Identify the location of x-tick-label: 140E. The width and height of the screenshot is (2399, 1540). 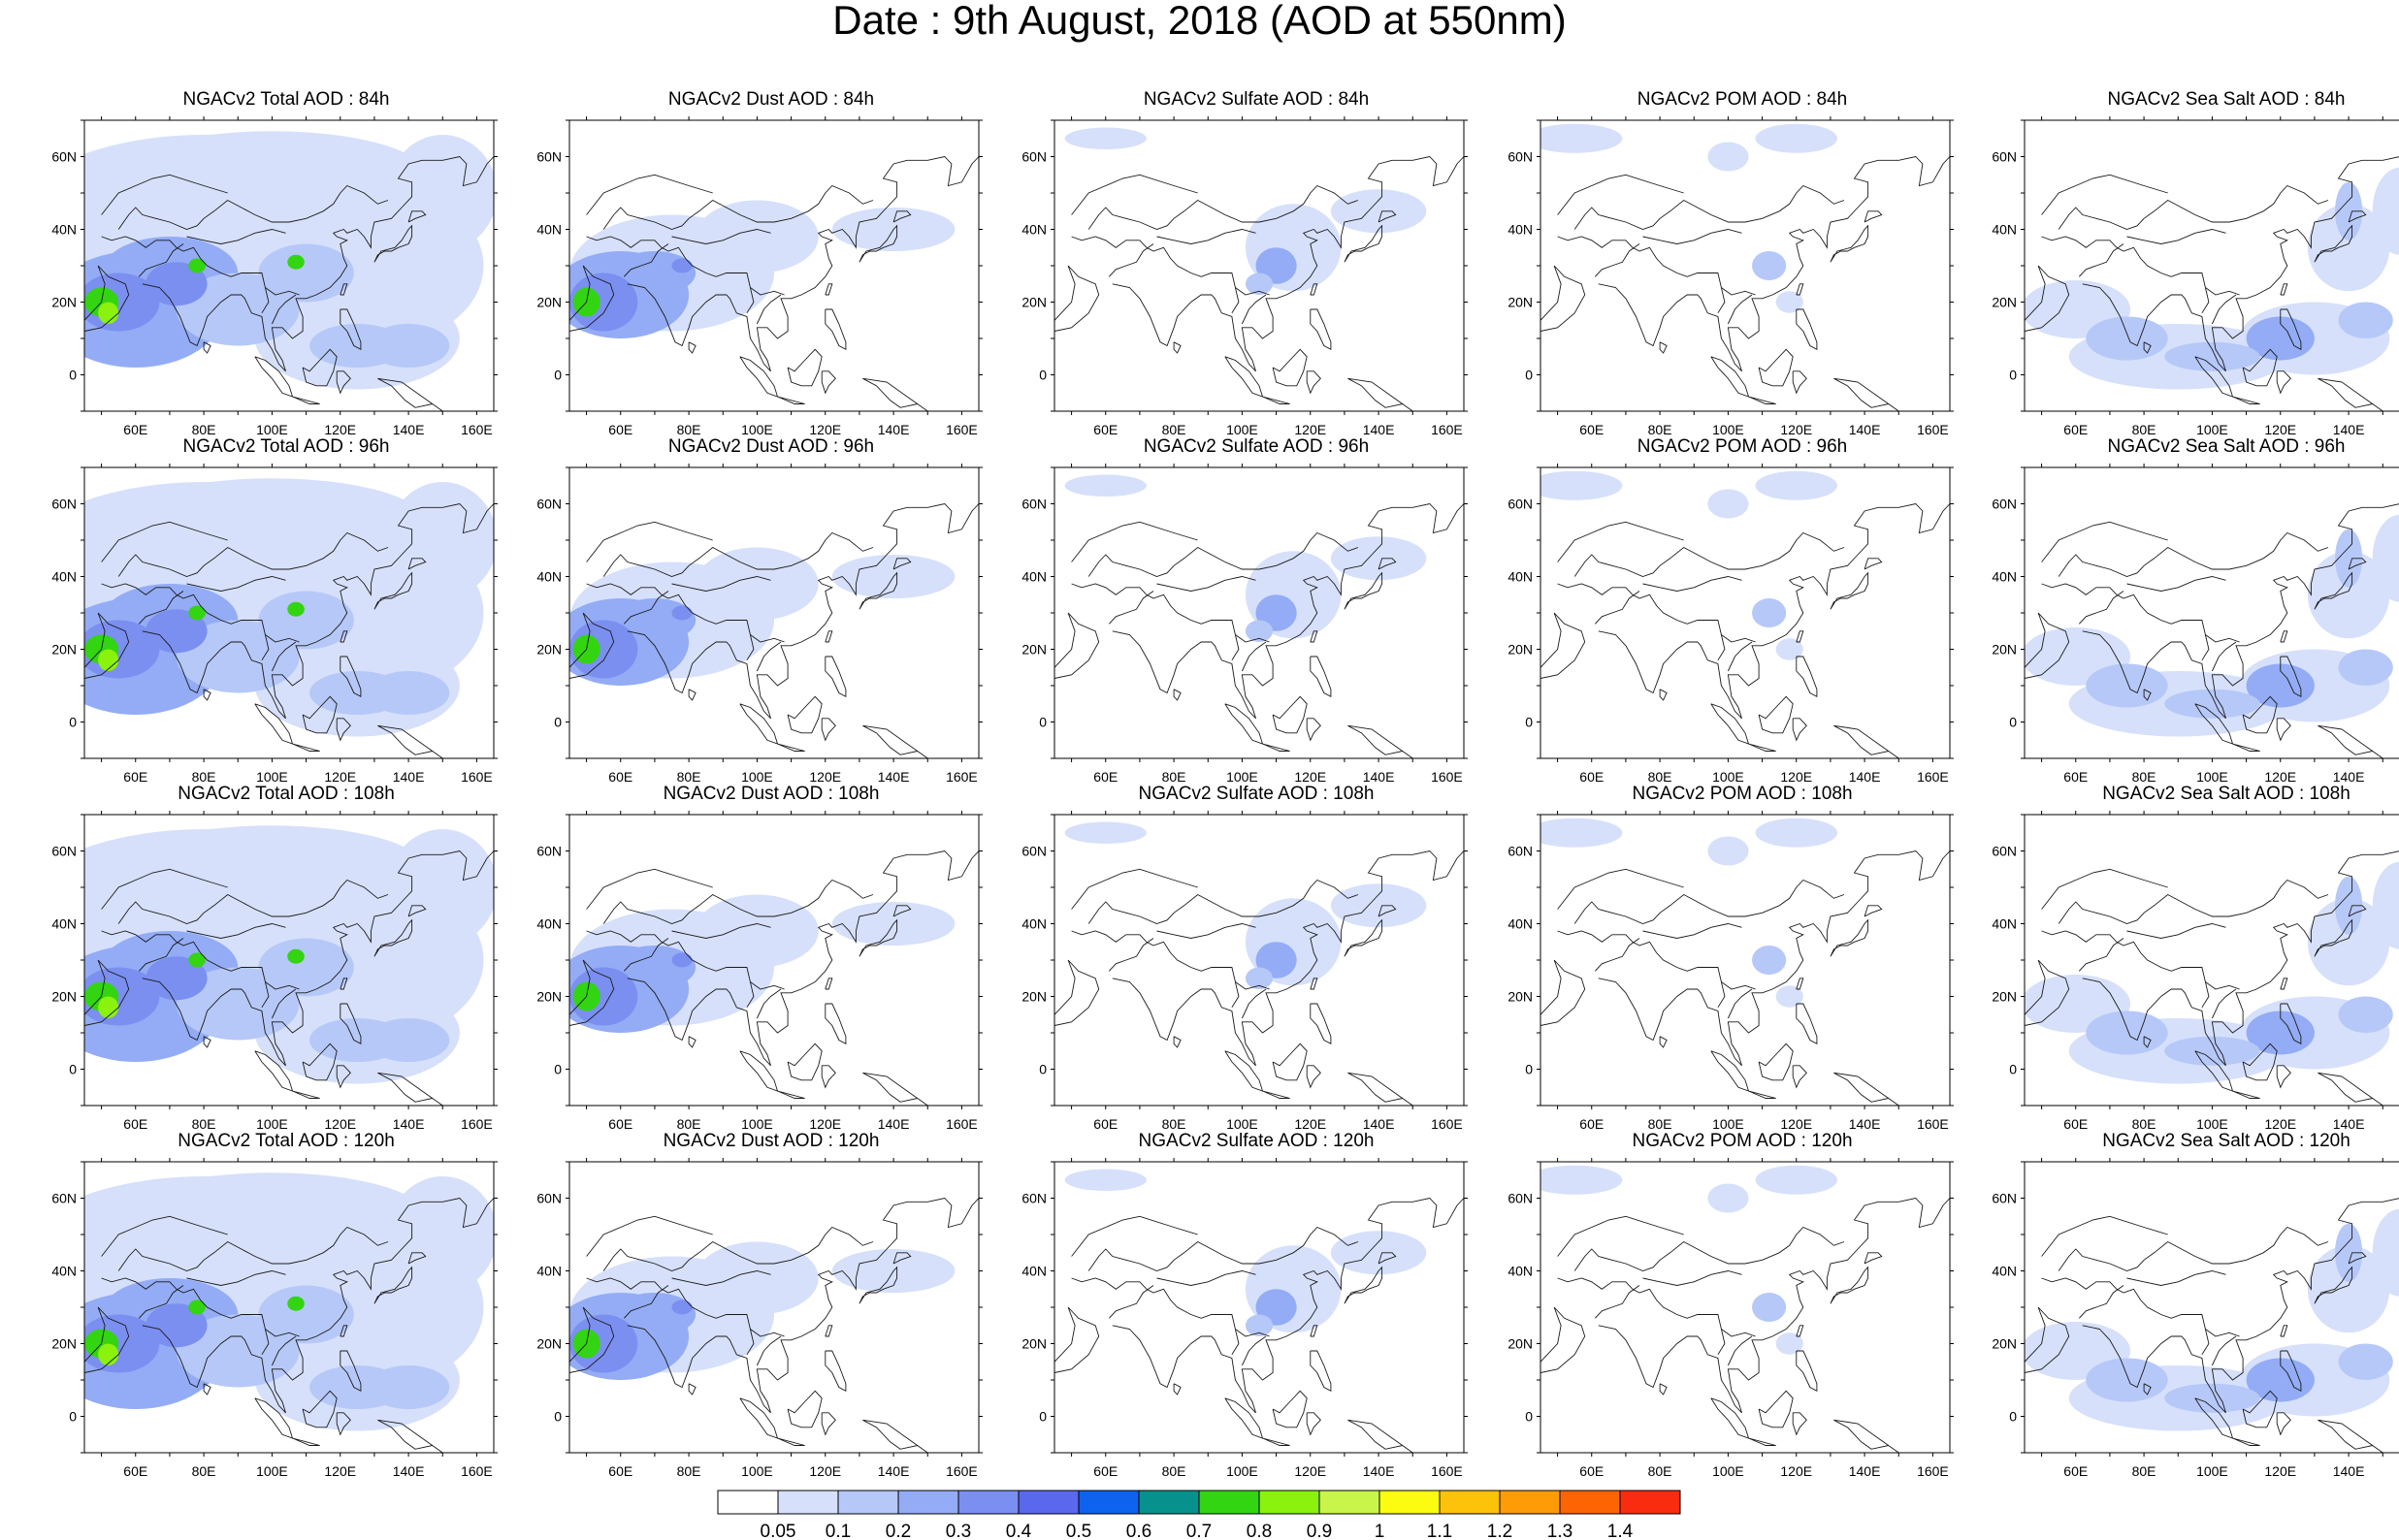
(1379, 1124).